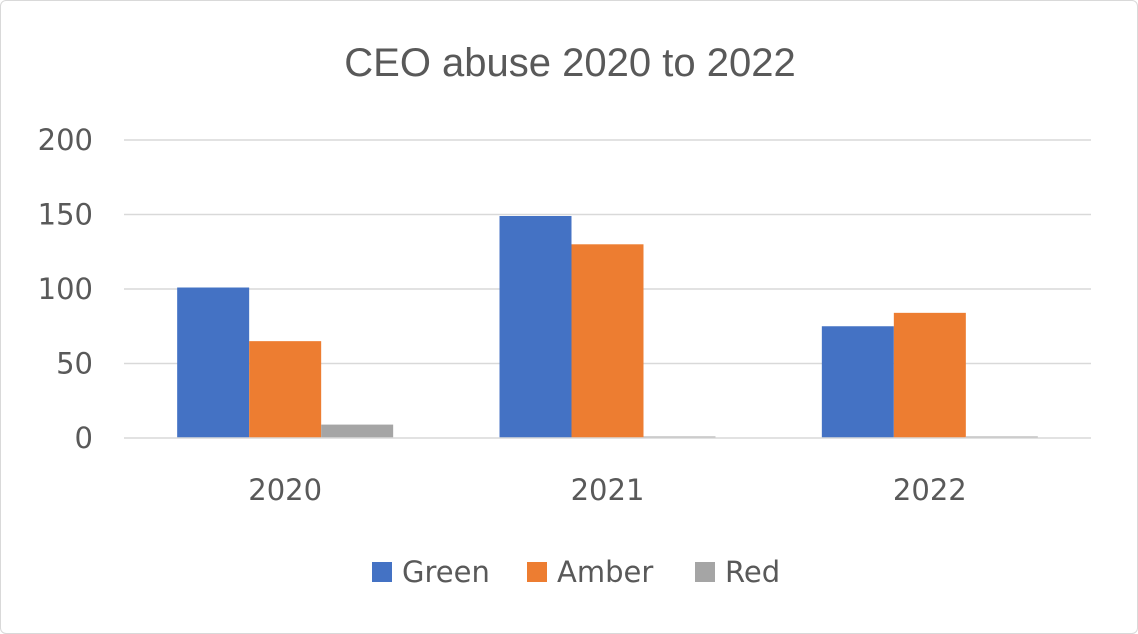 The image size is (1138, 634). Describe the element at coordinates (705, 572) in the screenshot. I see `legend-swatch-red` at that location.